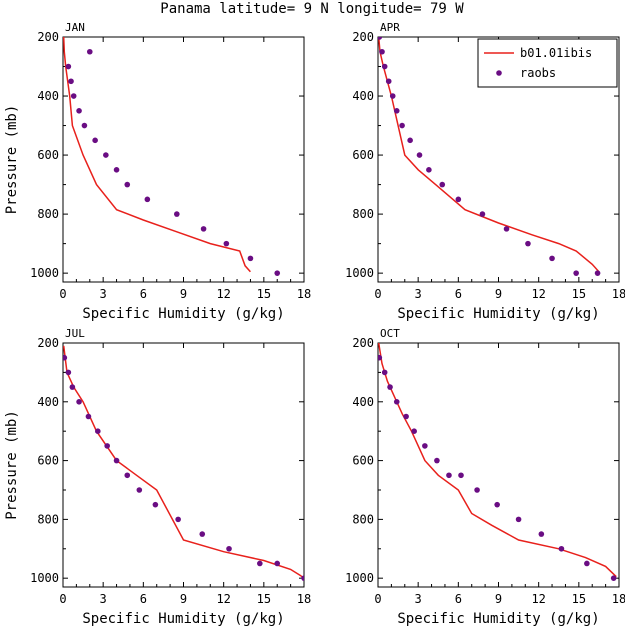  Describe the element at coordinates (75, 27) in the screenshot. I see `panel-label: JAN` at that location.